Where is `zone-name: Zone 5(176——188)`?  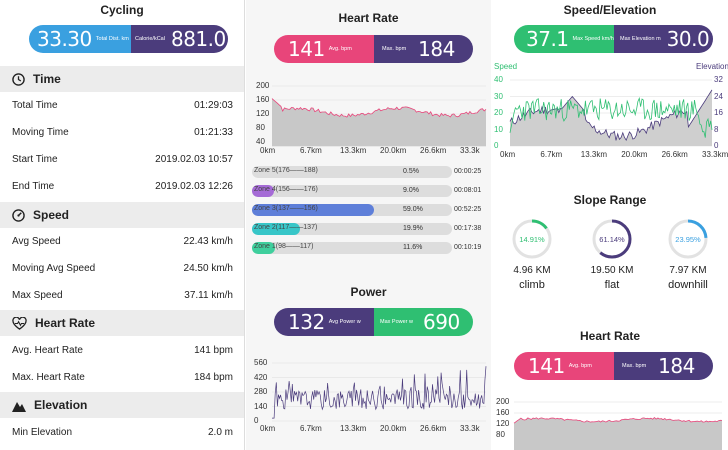
zone-name: Zone 5(176——188) is located at coordinates (286, 170).